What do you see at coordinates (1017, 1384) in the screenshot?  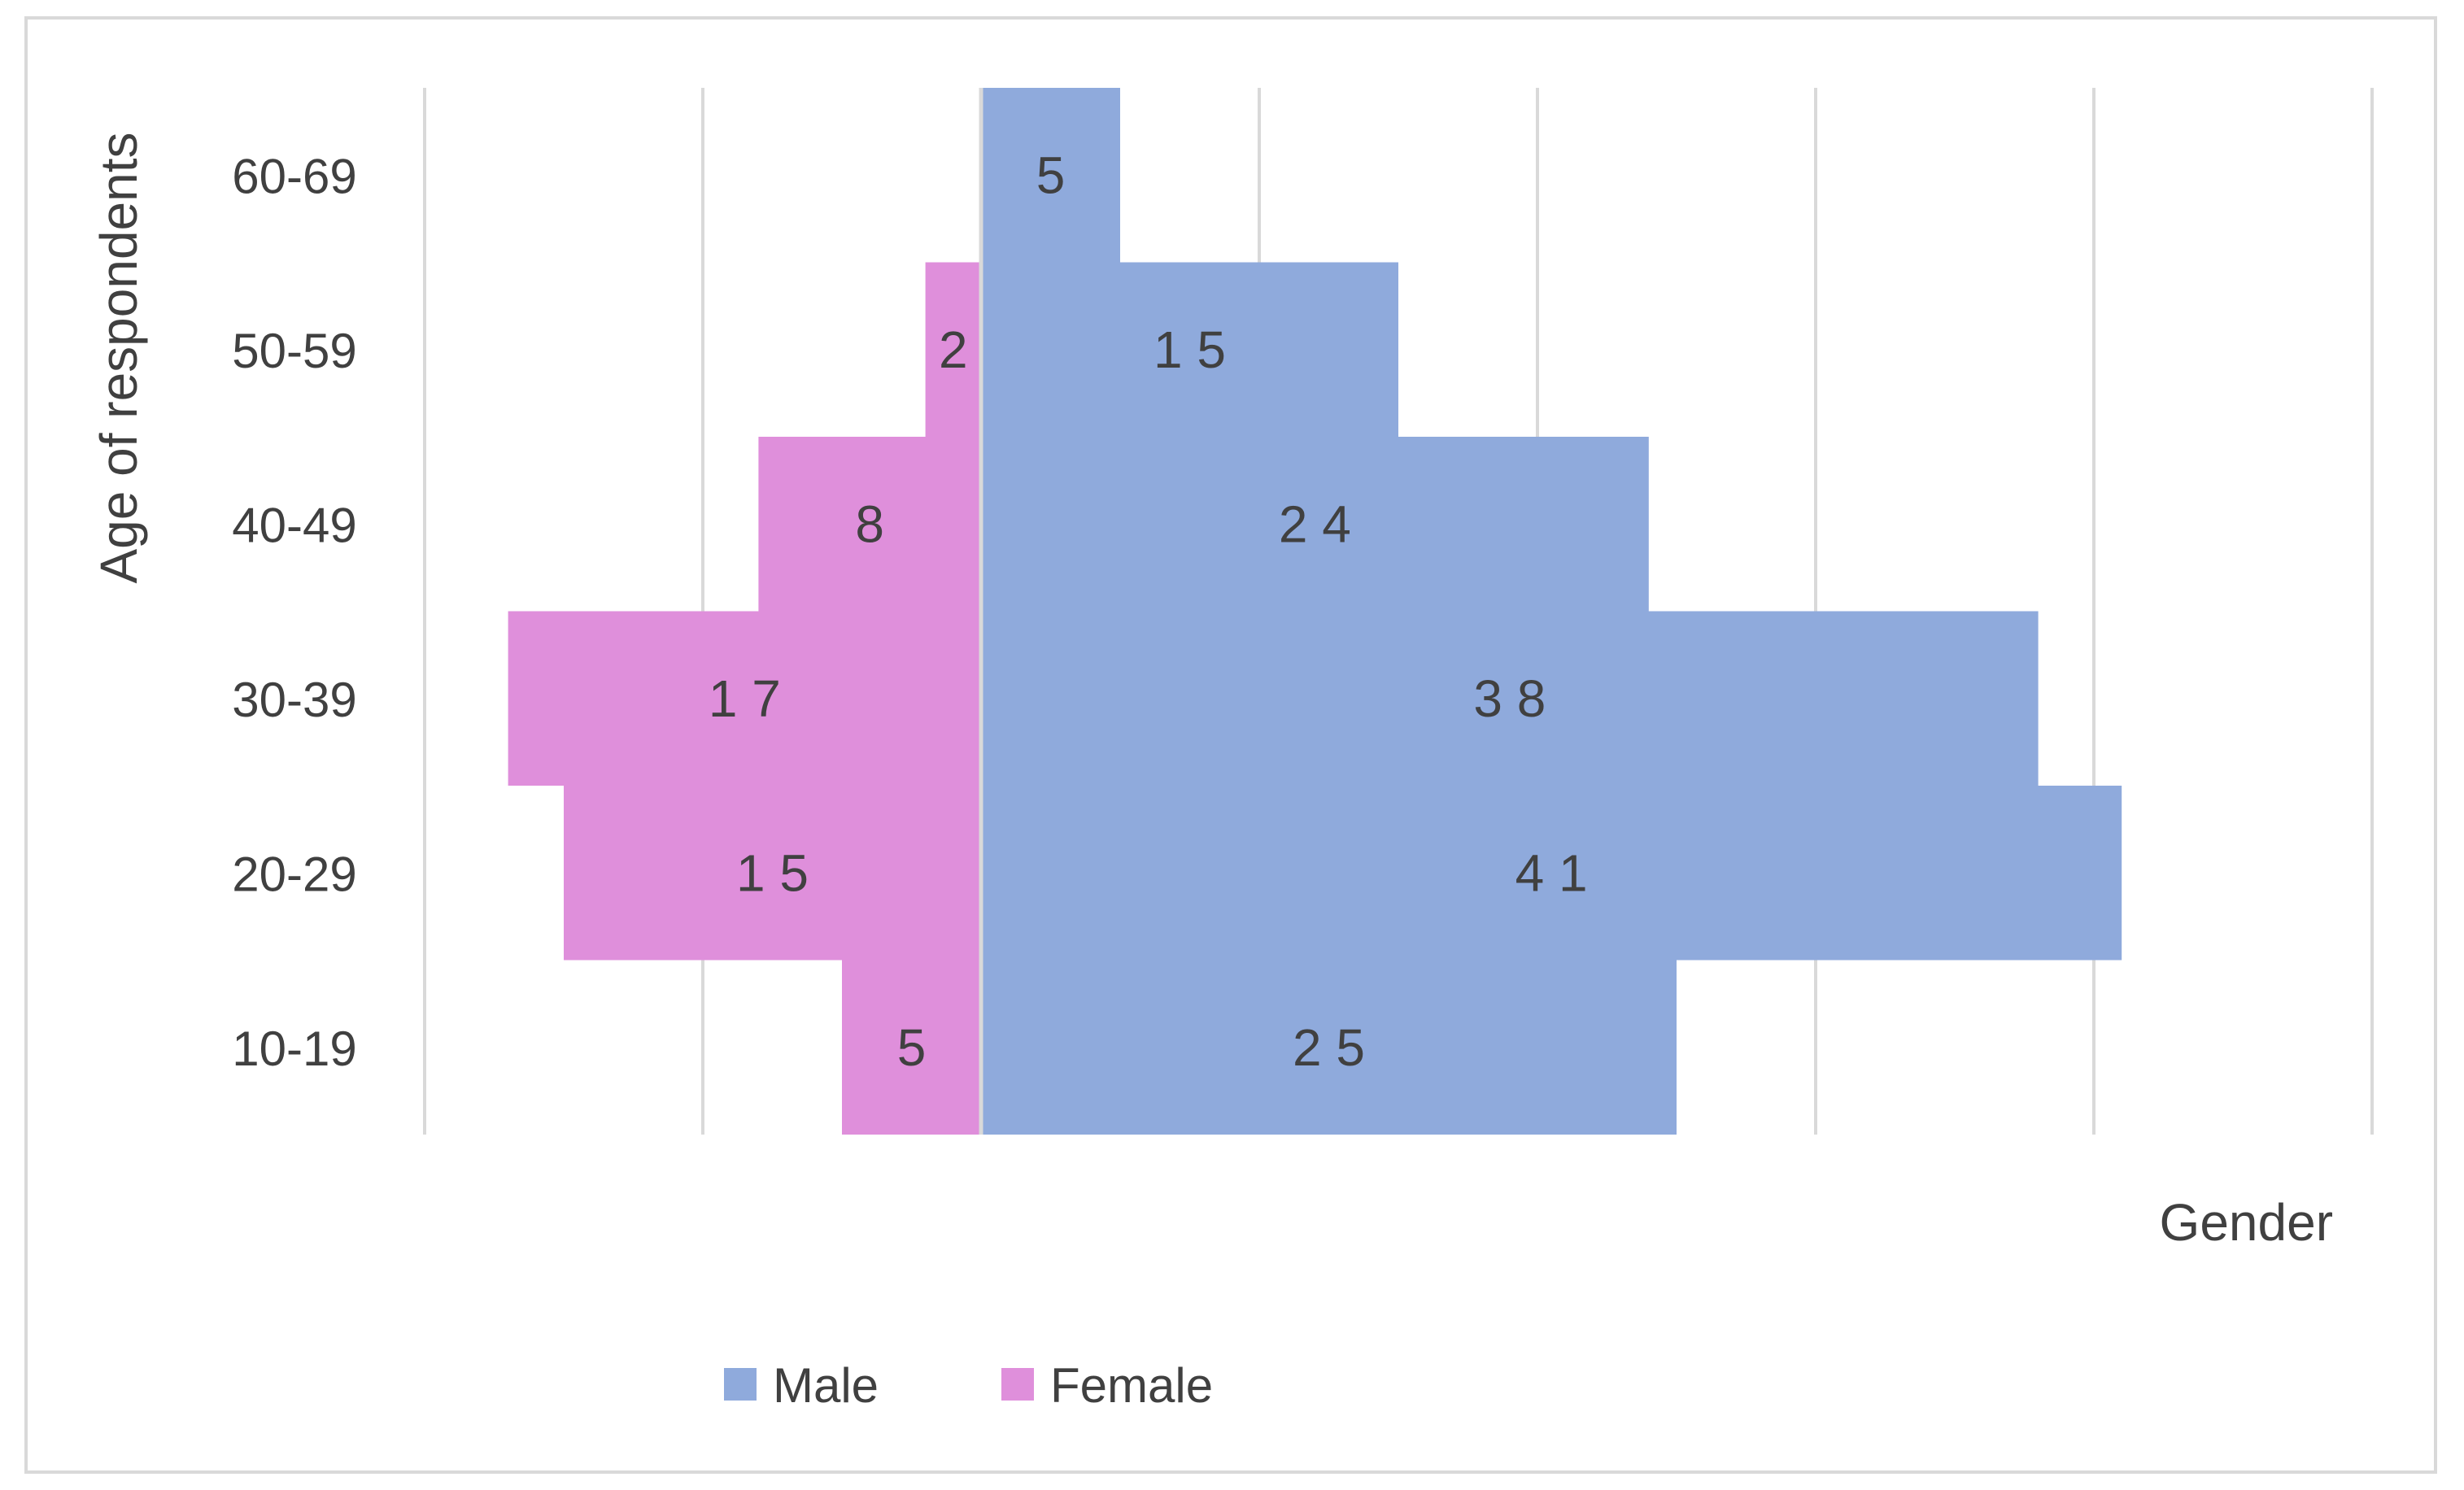 I see `legend-swatch-female` at bounding box center [1017, 1384].